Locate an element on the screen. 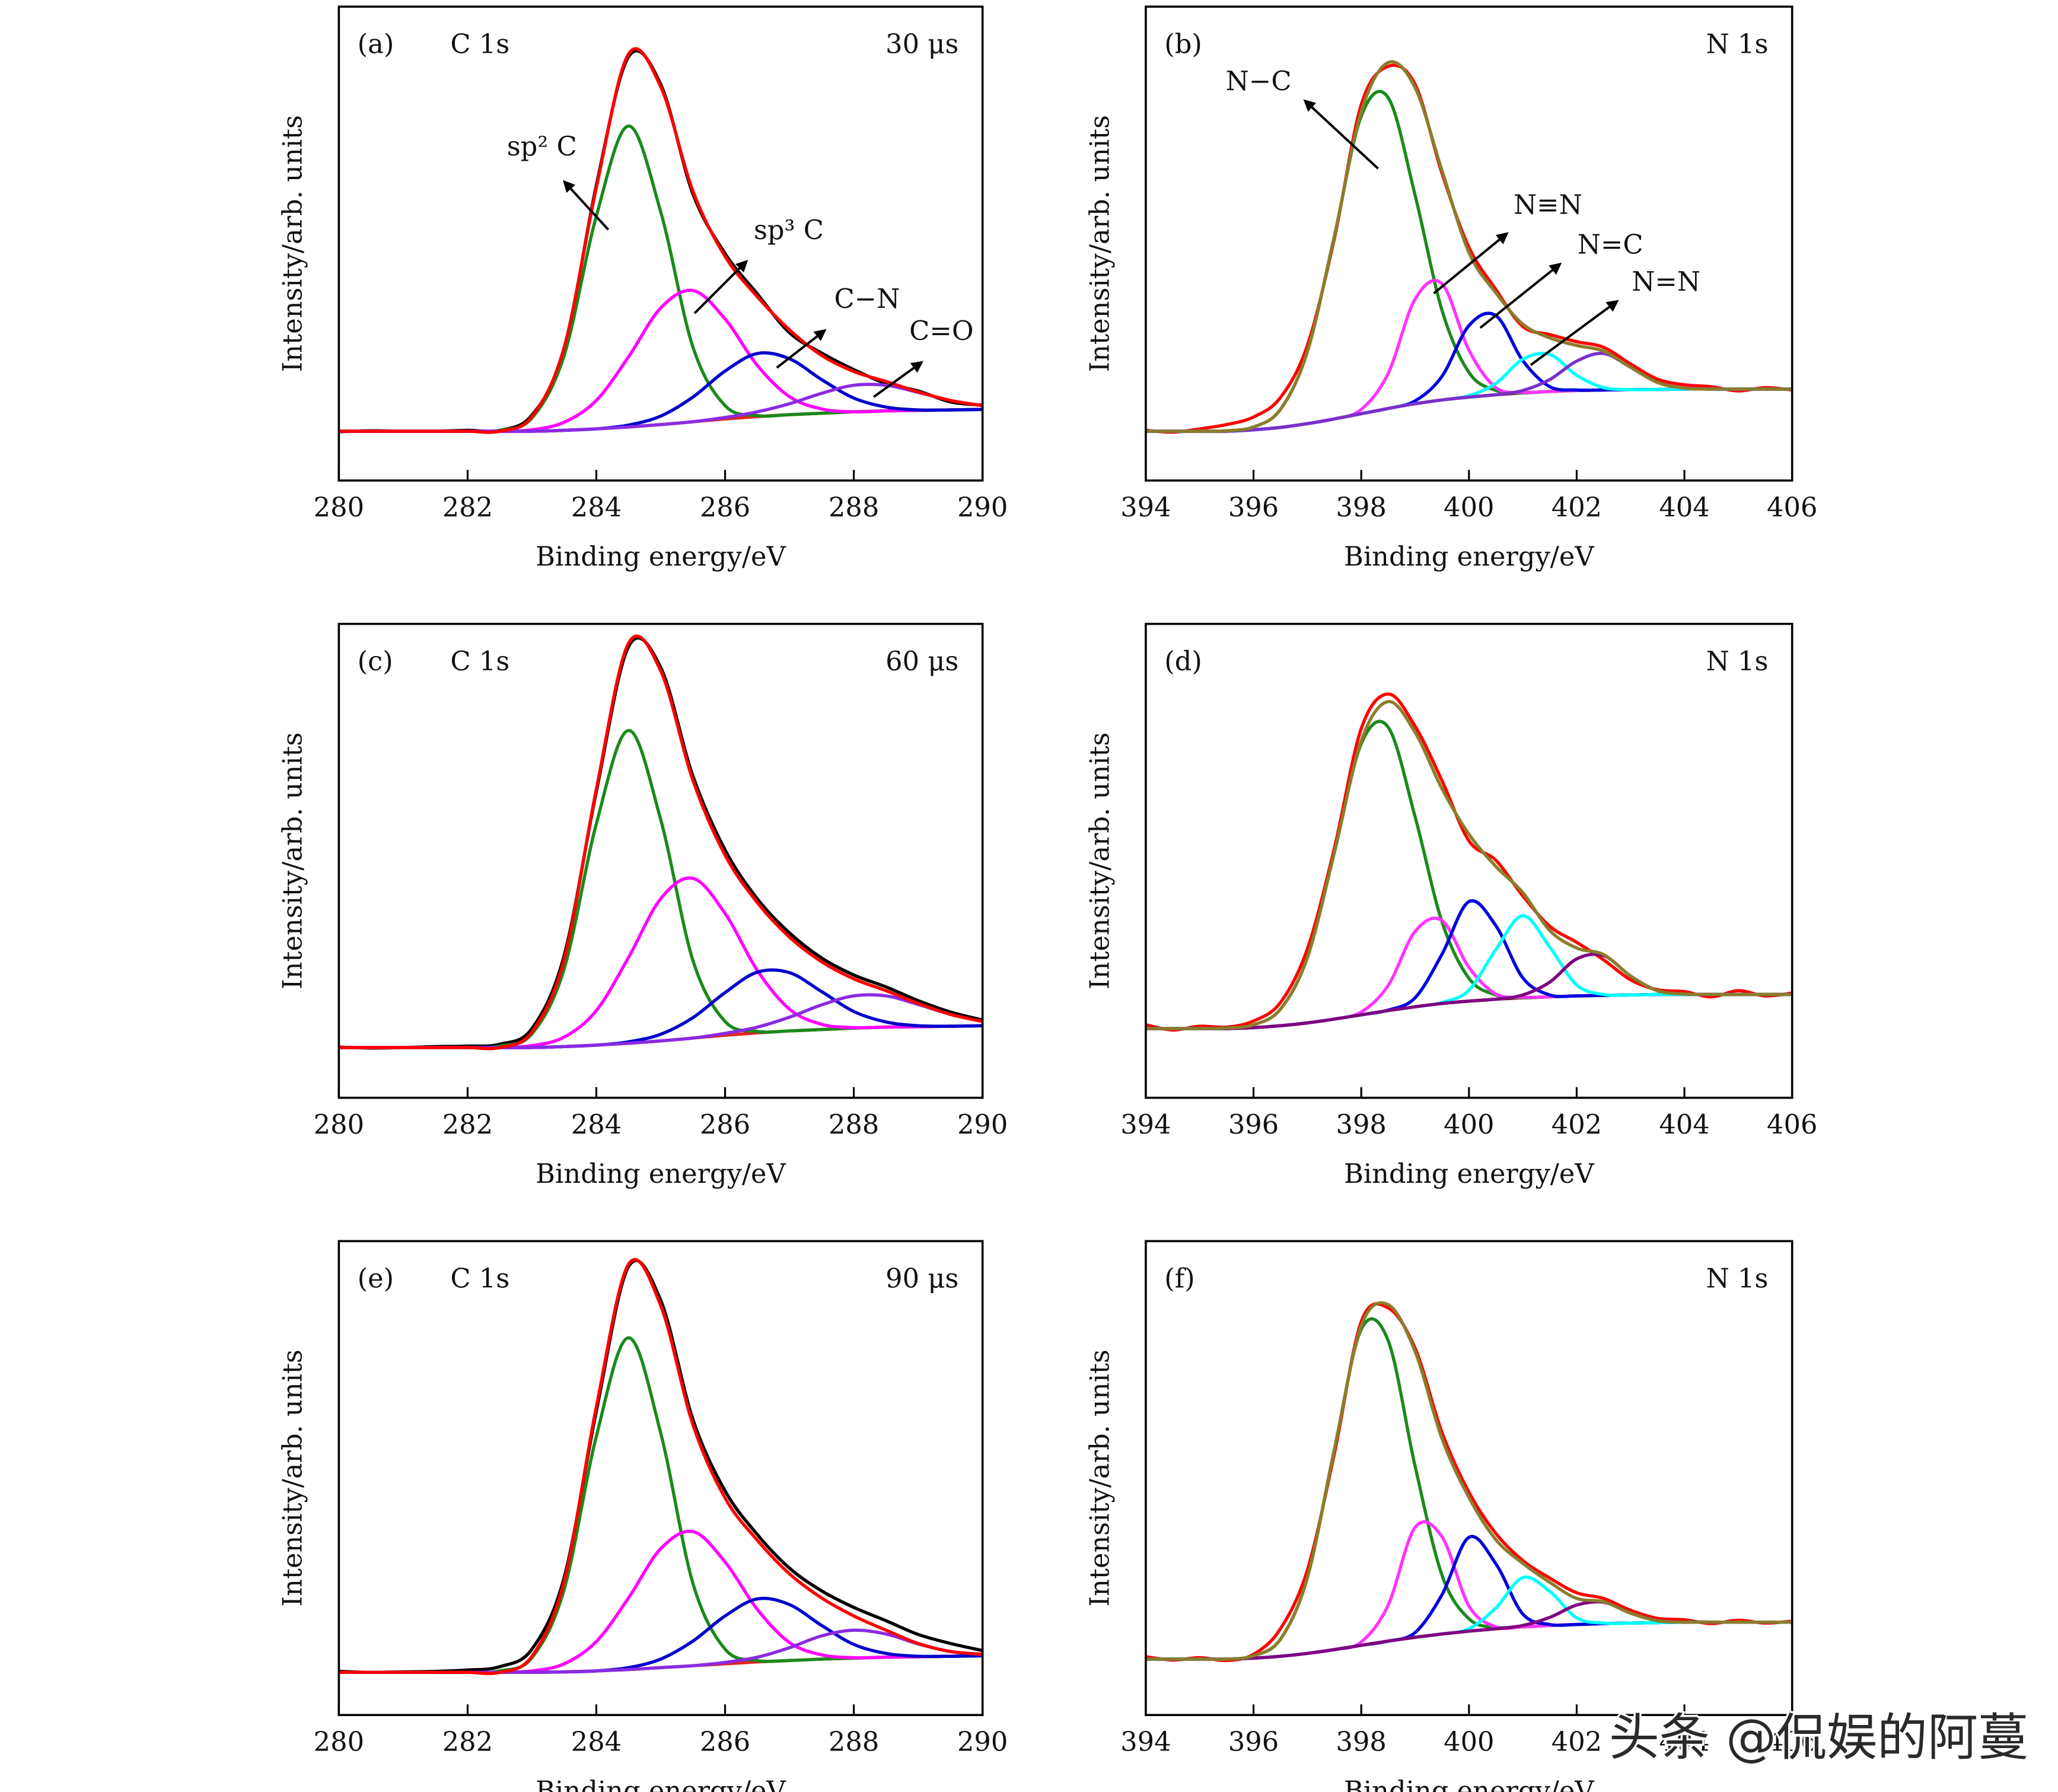 This screenshot has height=1792, width=2058. panel-label: (e) is located at coordinates (376, 1278).